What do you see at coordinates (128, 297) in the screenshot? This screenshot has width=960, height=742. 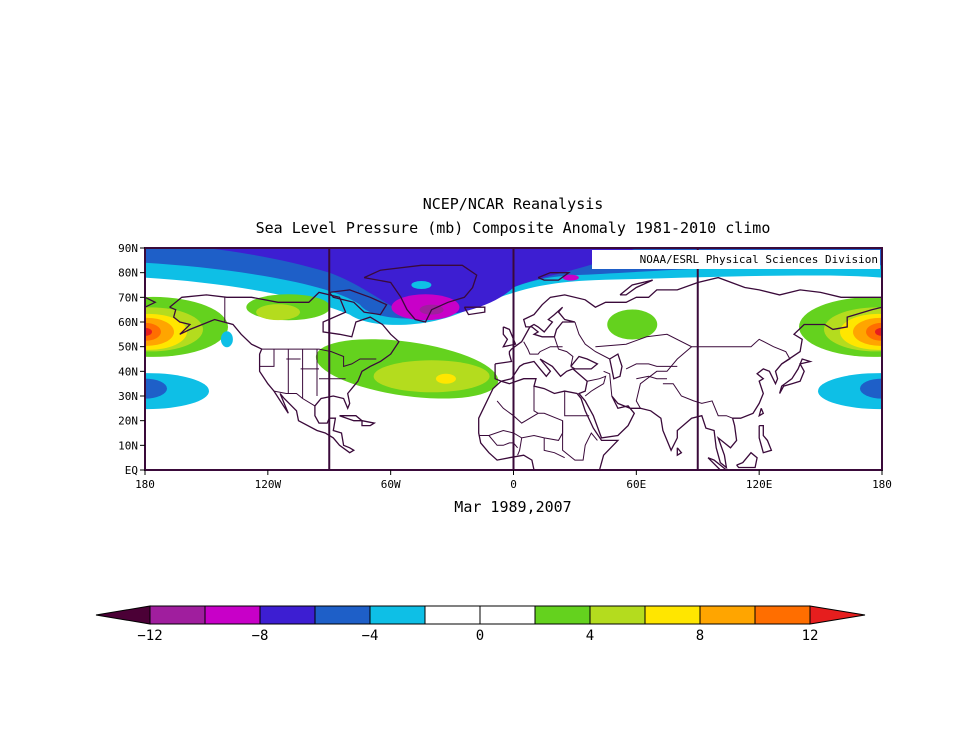 I see `lat-tick-label: 70N` at bounding box center [128, 297].